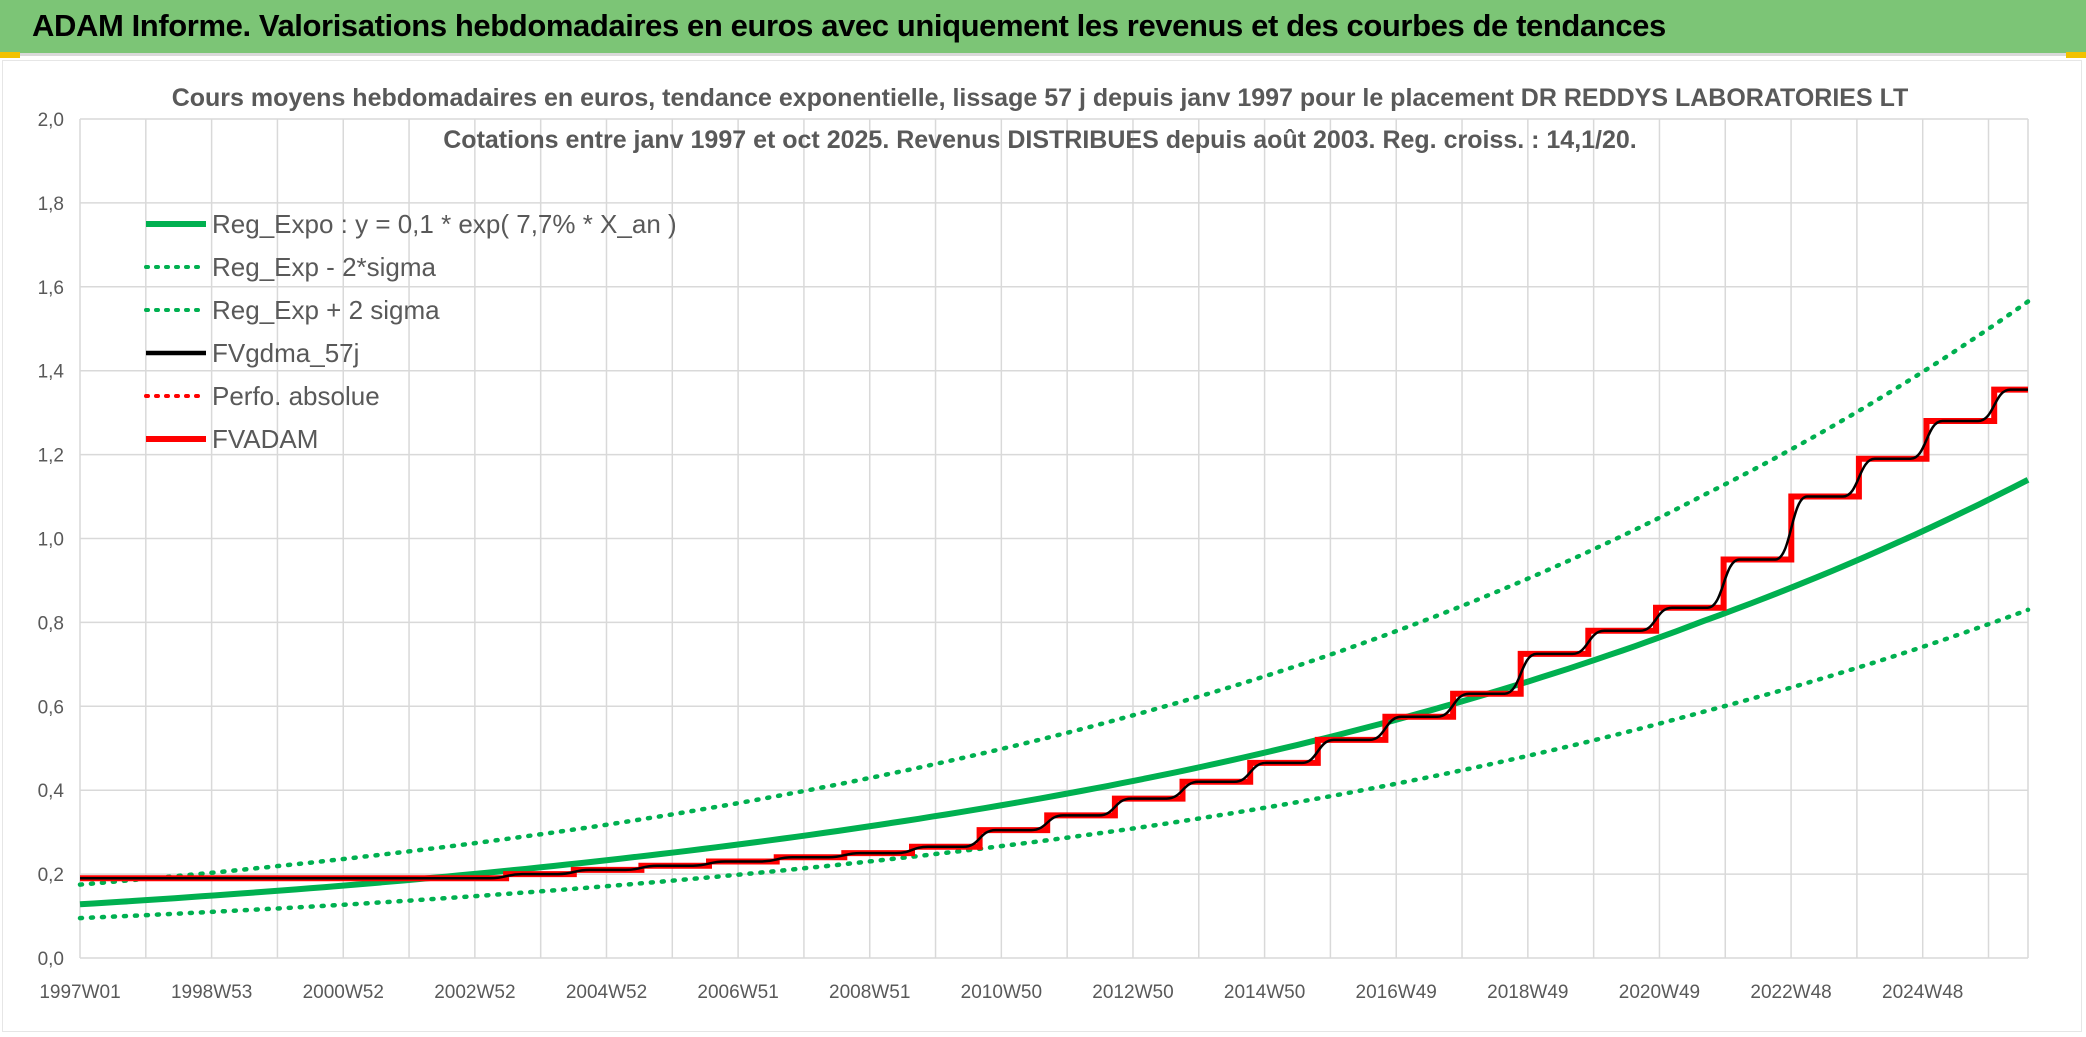  Describe the element at coordinates (51, 791) in the screenshot. I see `y-tick-label: 0,4` at that location.